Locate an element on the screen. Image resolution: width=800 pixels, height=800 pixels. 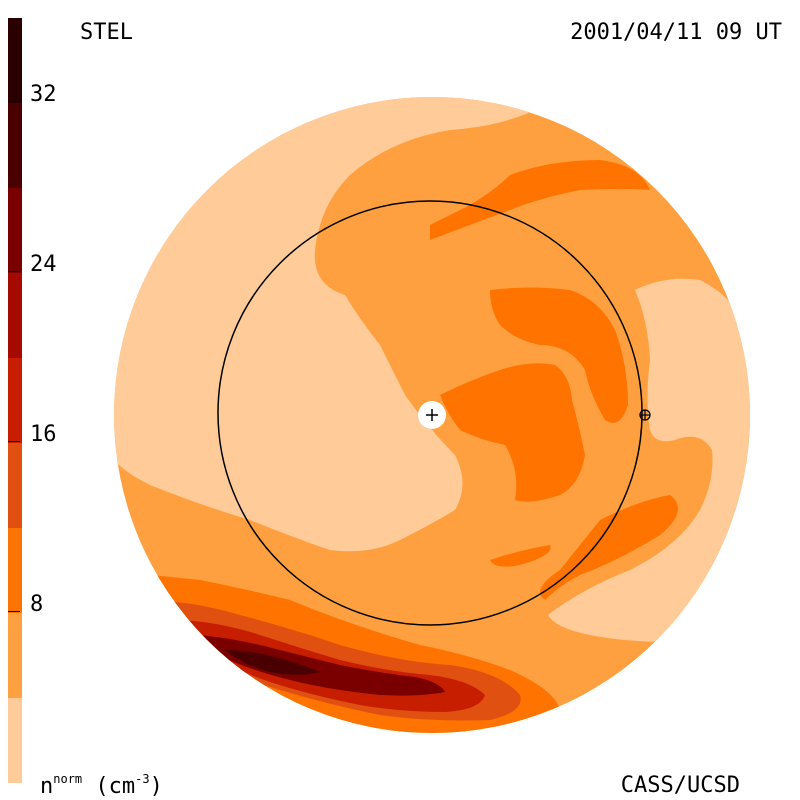
colorbar-tick-label-24: 24 is located at coordinates (43, 264).